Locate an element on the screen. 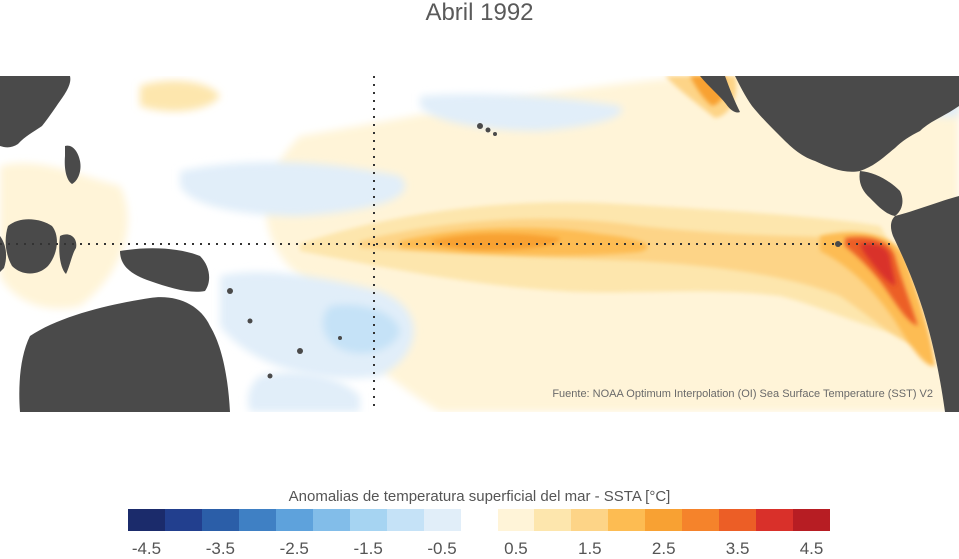 The image size is (959, 559). colorbar-tick-label: 2.5 is located at coordinates (663, 548).